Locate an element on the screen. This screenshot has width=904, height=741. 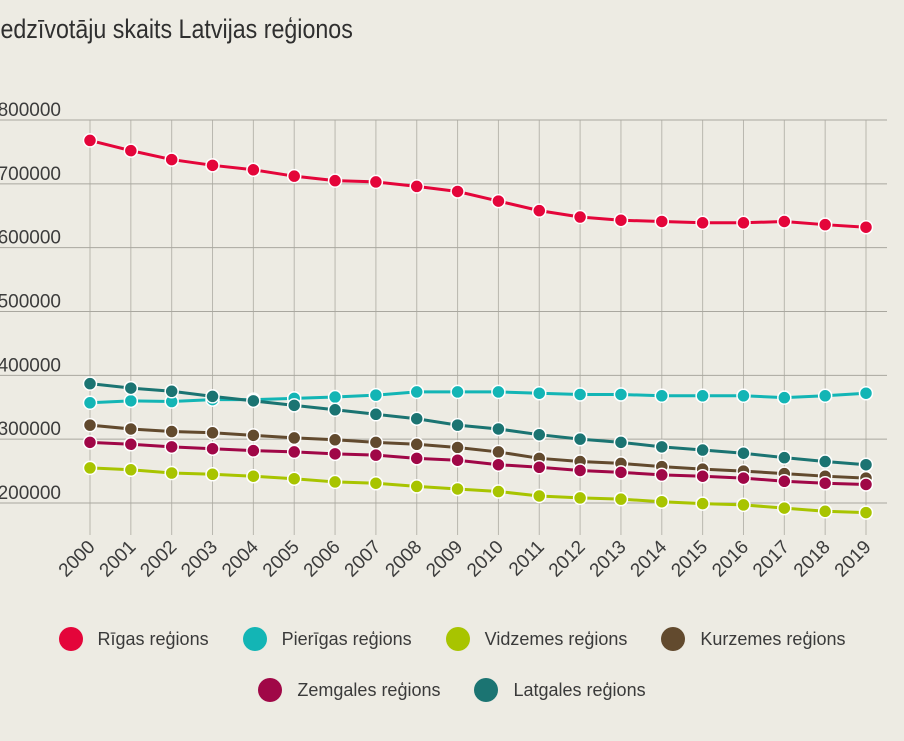
legend-item-pierigas: Pierīgas reģions is located at coordinates (327, 639).